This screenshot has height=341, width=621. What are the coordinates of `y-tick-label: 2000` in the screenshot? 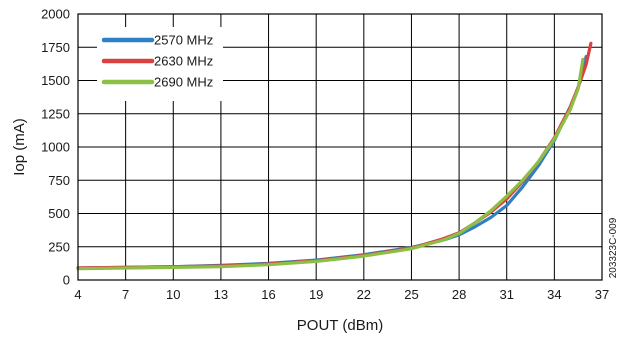 It's located at (55, 14).